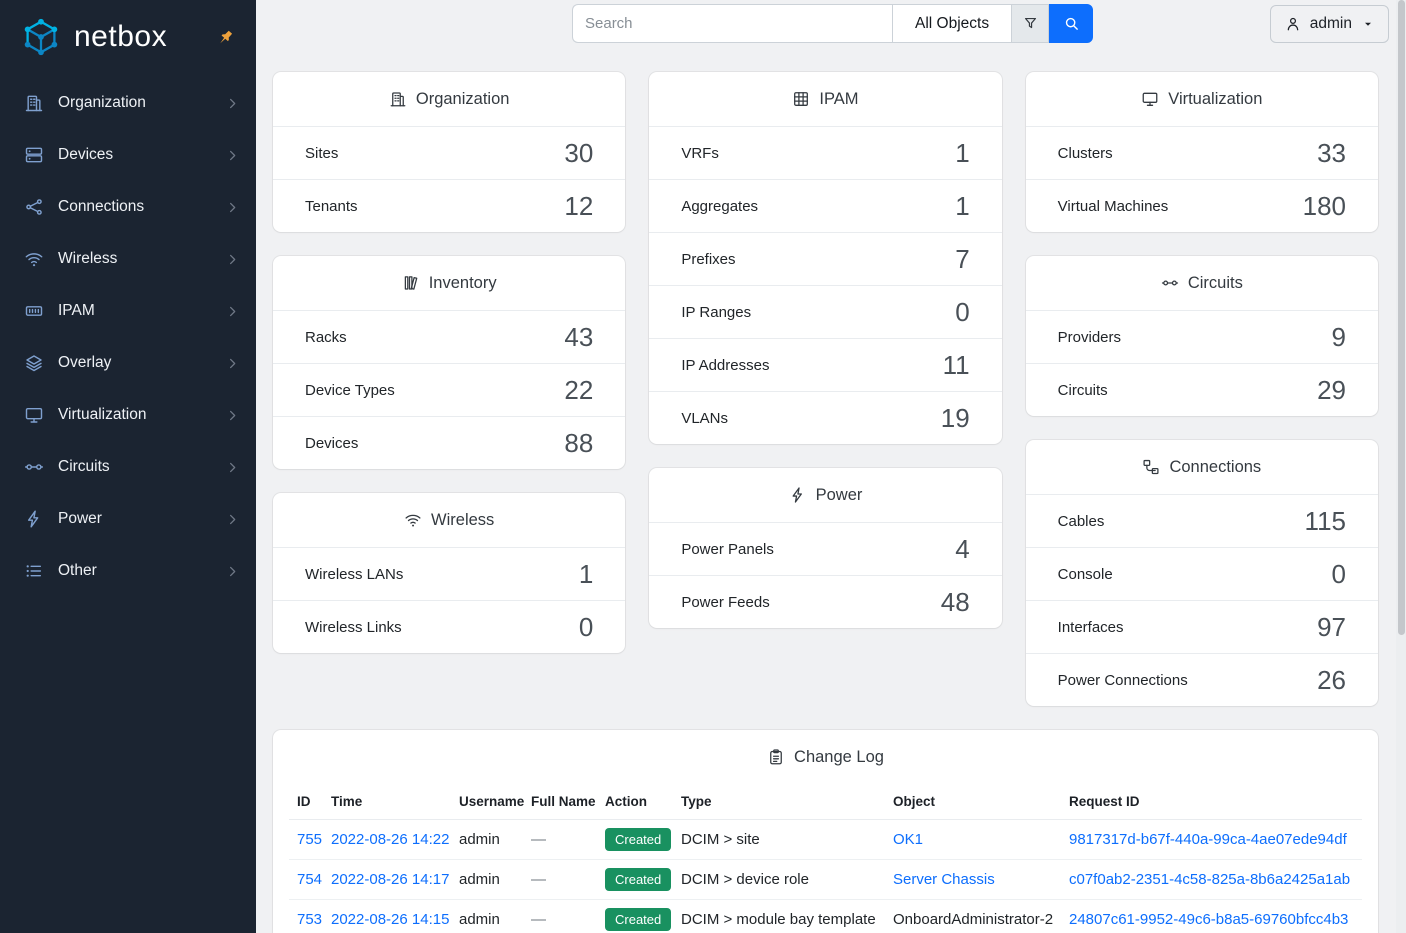  I want to click on sidebar-item-ipam: IPAM, so click(128, 311).